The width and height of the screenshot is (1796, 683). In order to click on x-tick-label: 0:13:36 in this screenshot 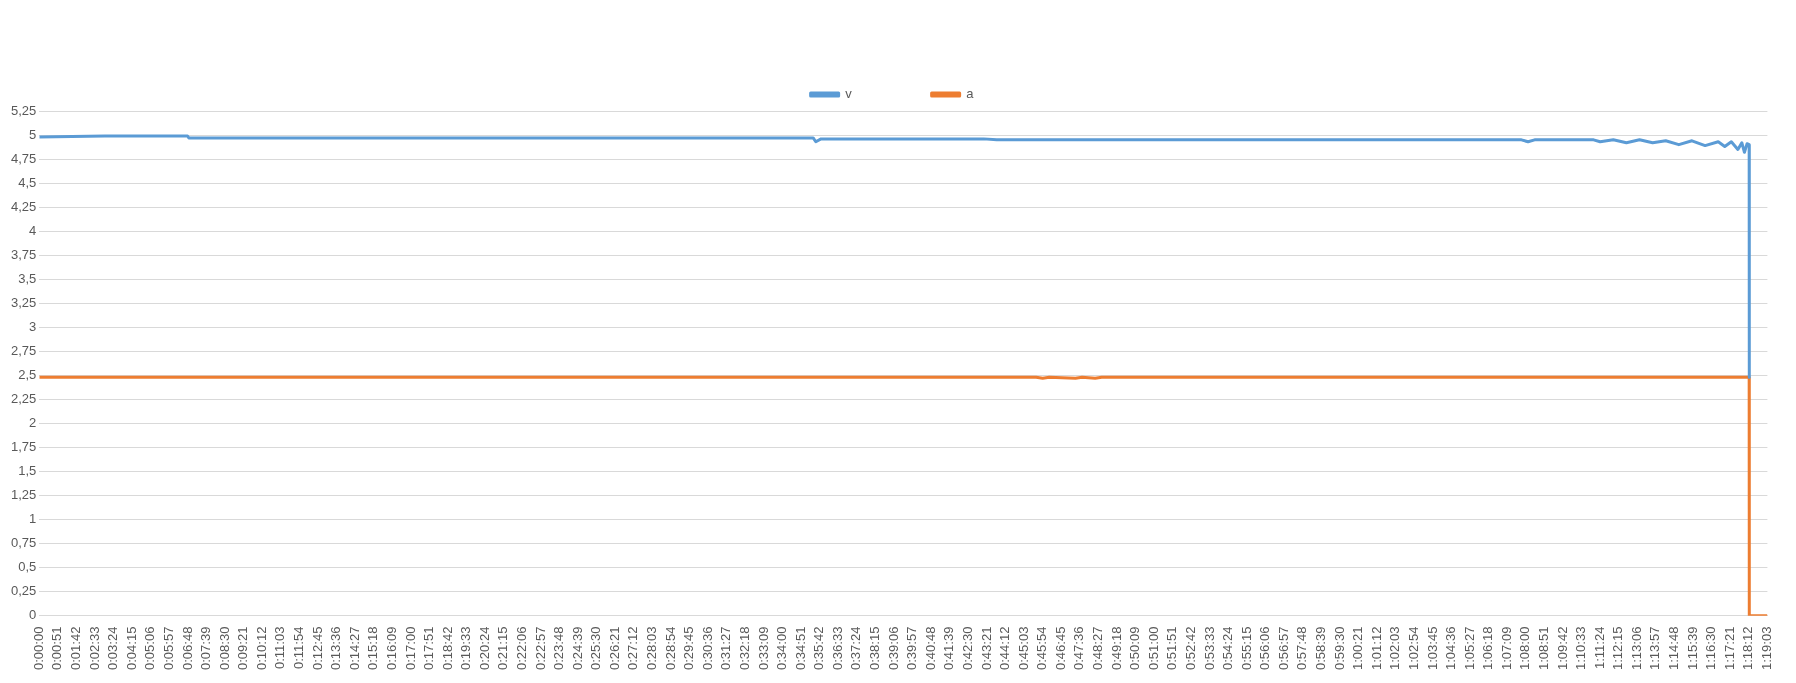, I will do `click(336, 648)`.